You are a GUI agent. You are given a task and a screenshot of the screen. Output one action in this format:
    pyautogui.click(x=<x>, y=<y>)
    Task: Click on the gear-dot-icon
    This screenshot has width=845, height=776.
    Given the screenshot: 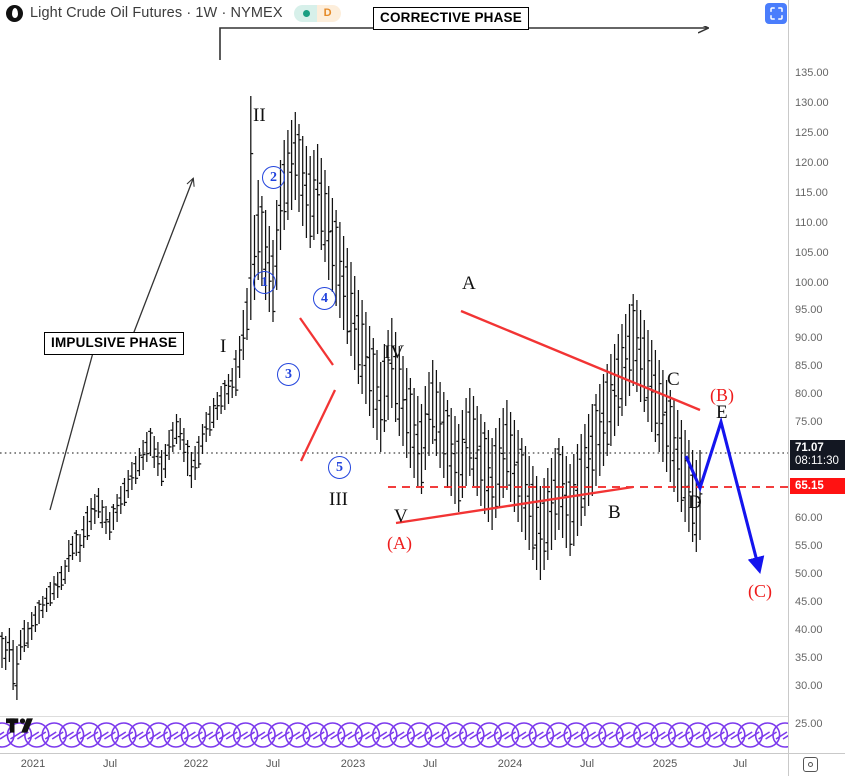 What is the action you would take?
    pyautogui.click(x=810, y=764)
    